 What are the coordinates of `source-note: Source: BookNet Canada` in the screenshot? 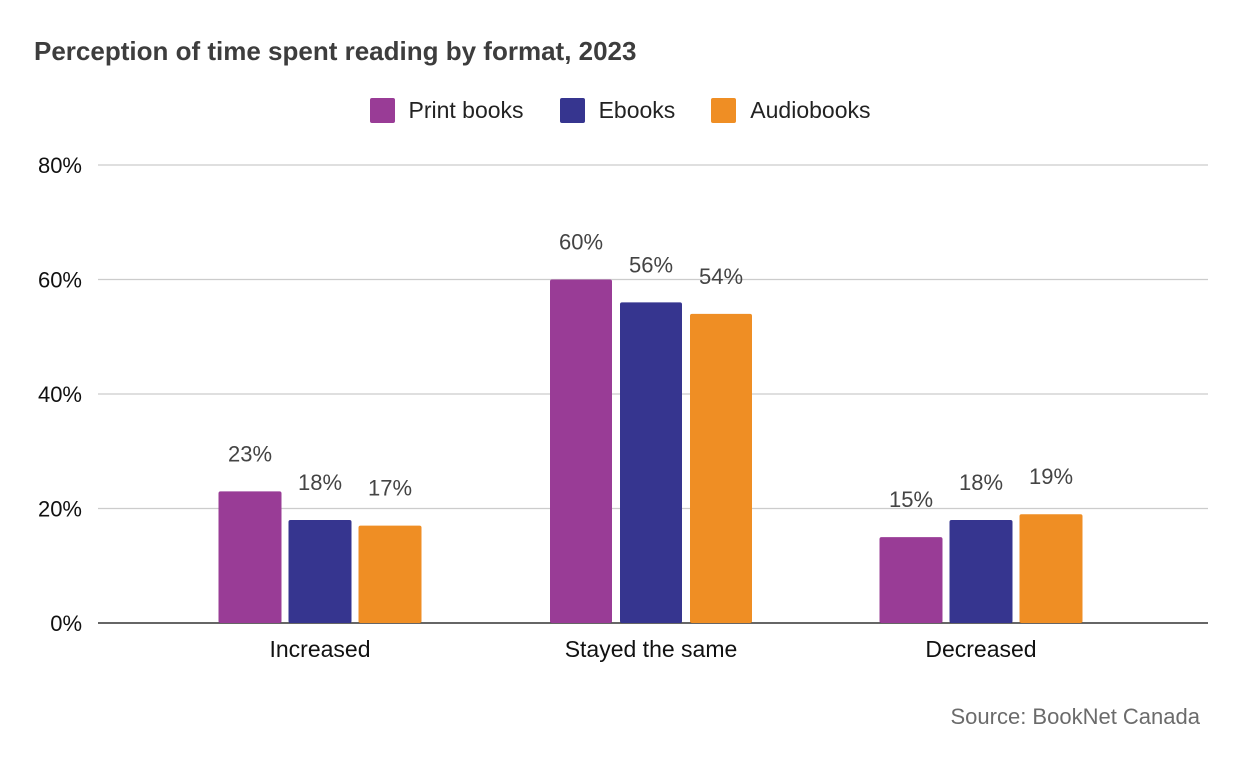 It's located at (1075, 716).